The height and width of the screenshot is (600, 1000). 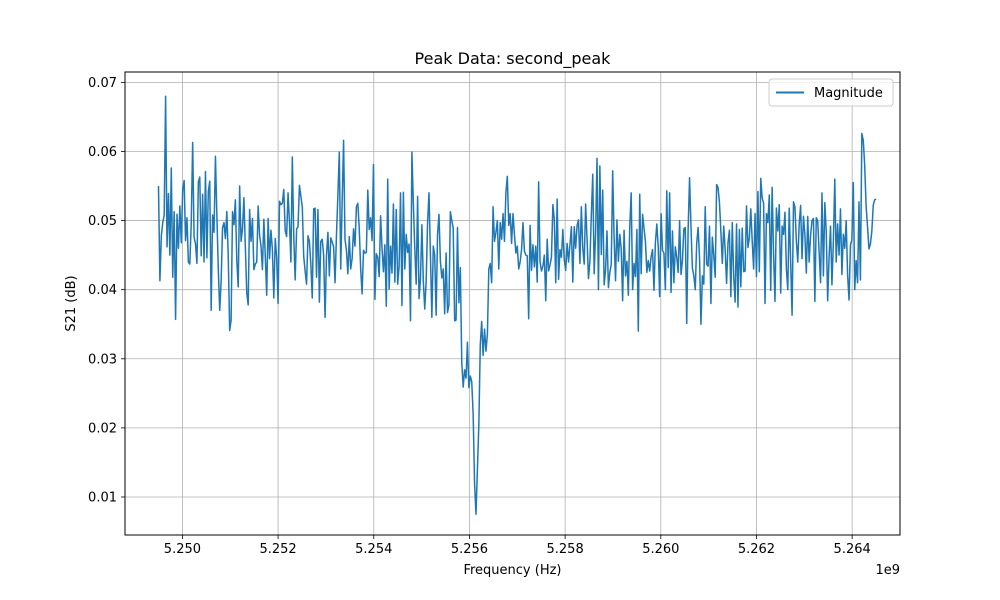 I want to click on x-axis-offset-label: 1e9, so click(x=887, y=570).